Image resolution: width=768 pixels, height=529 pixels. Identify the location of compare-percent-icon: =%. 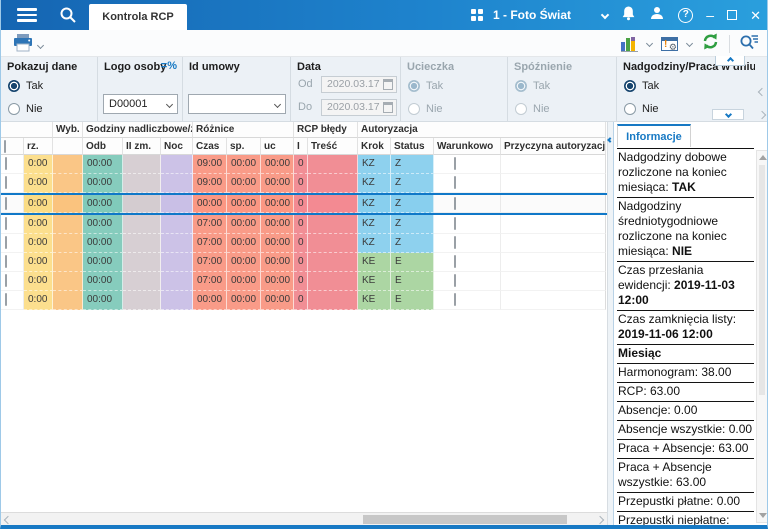
(168, 66).